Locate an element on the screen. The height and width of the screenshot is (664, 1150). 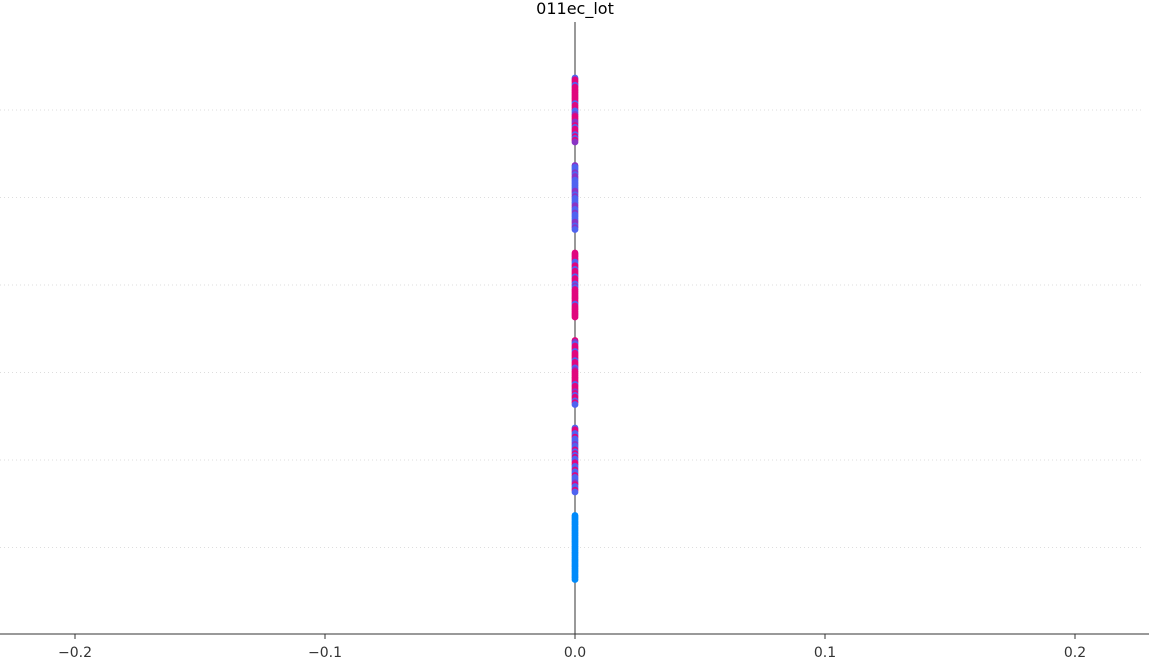
x-tick-label: −0.2 is located at coordinates (75, 652).